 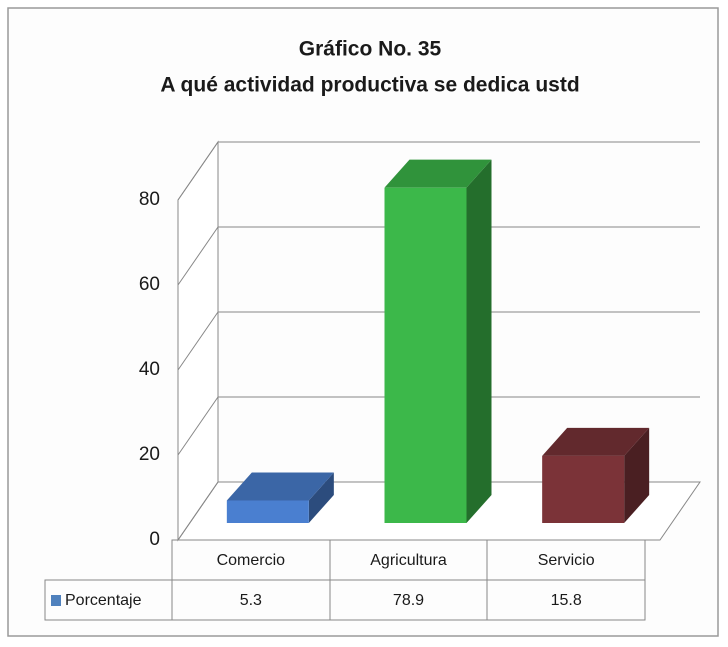 What do you see at coordinates (149, 369) in the screenshot?
I see `y-tick-label: 40` at bounding box center [149, 369].